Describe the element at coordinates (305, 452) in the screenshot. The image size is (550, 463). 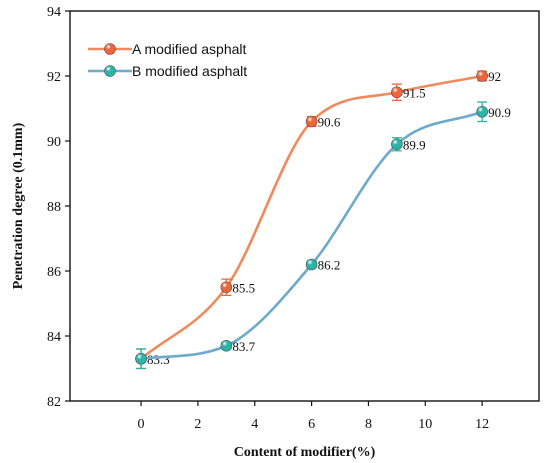
I see `x-axis-title: Content of modifier(%)` at that location.